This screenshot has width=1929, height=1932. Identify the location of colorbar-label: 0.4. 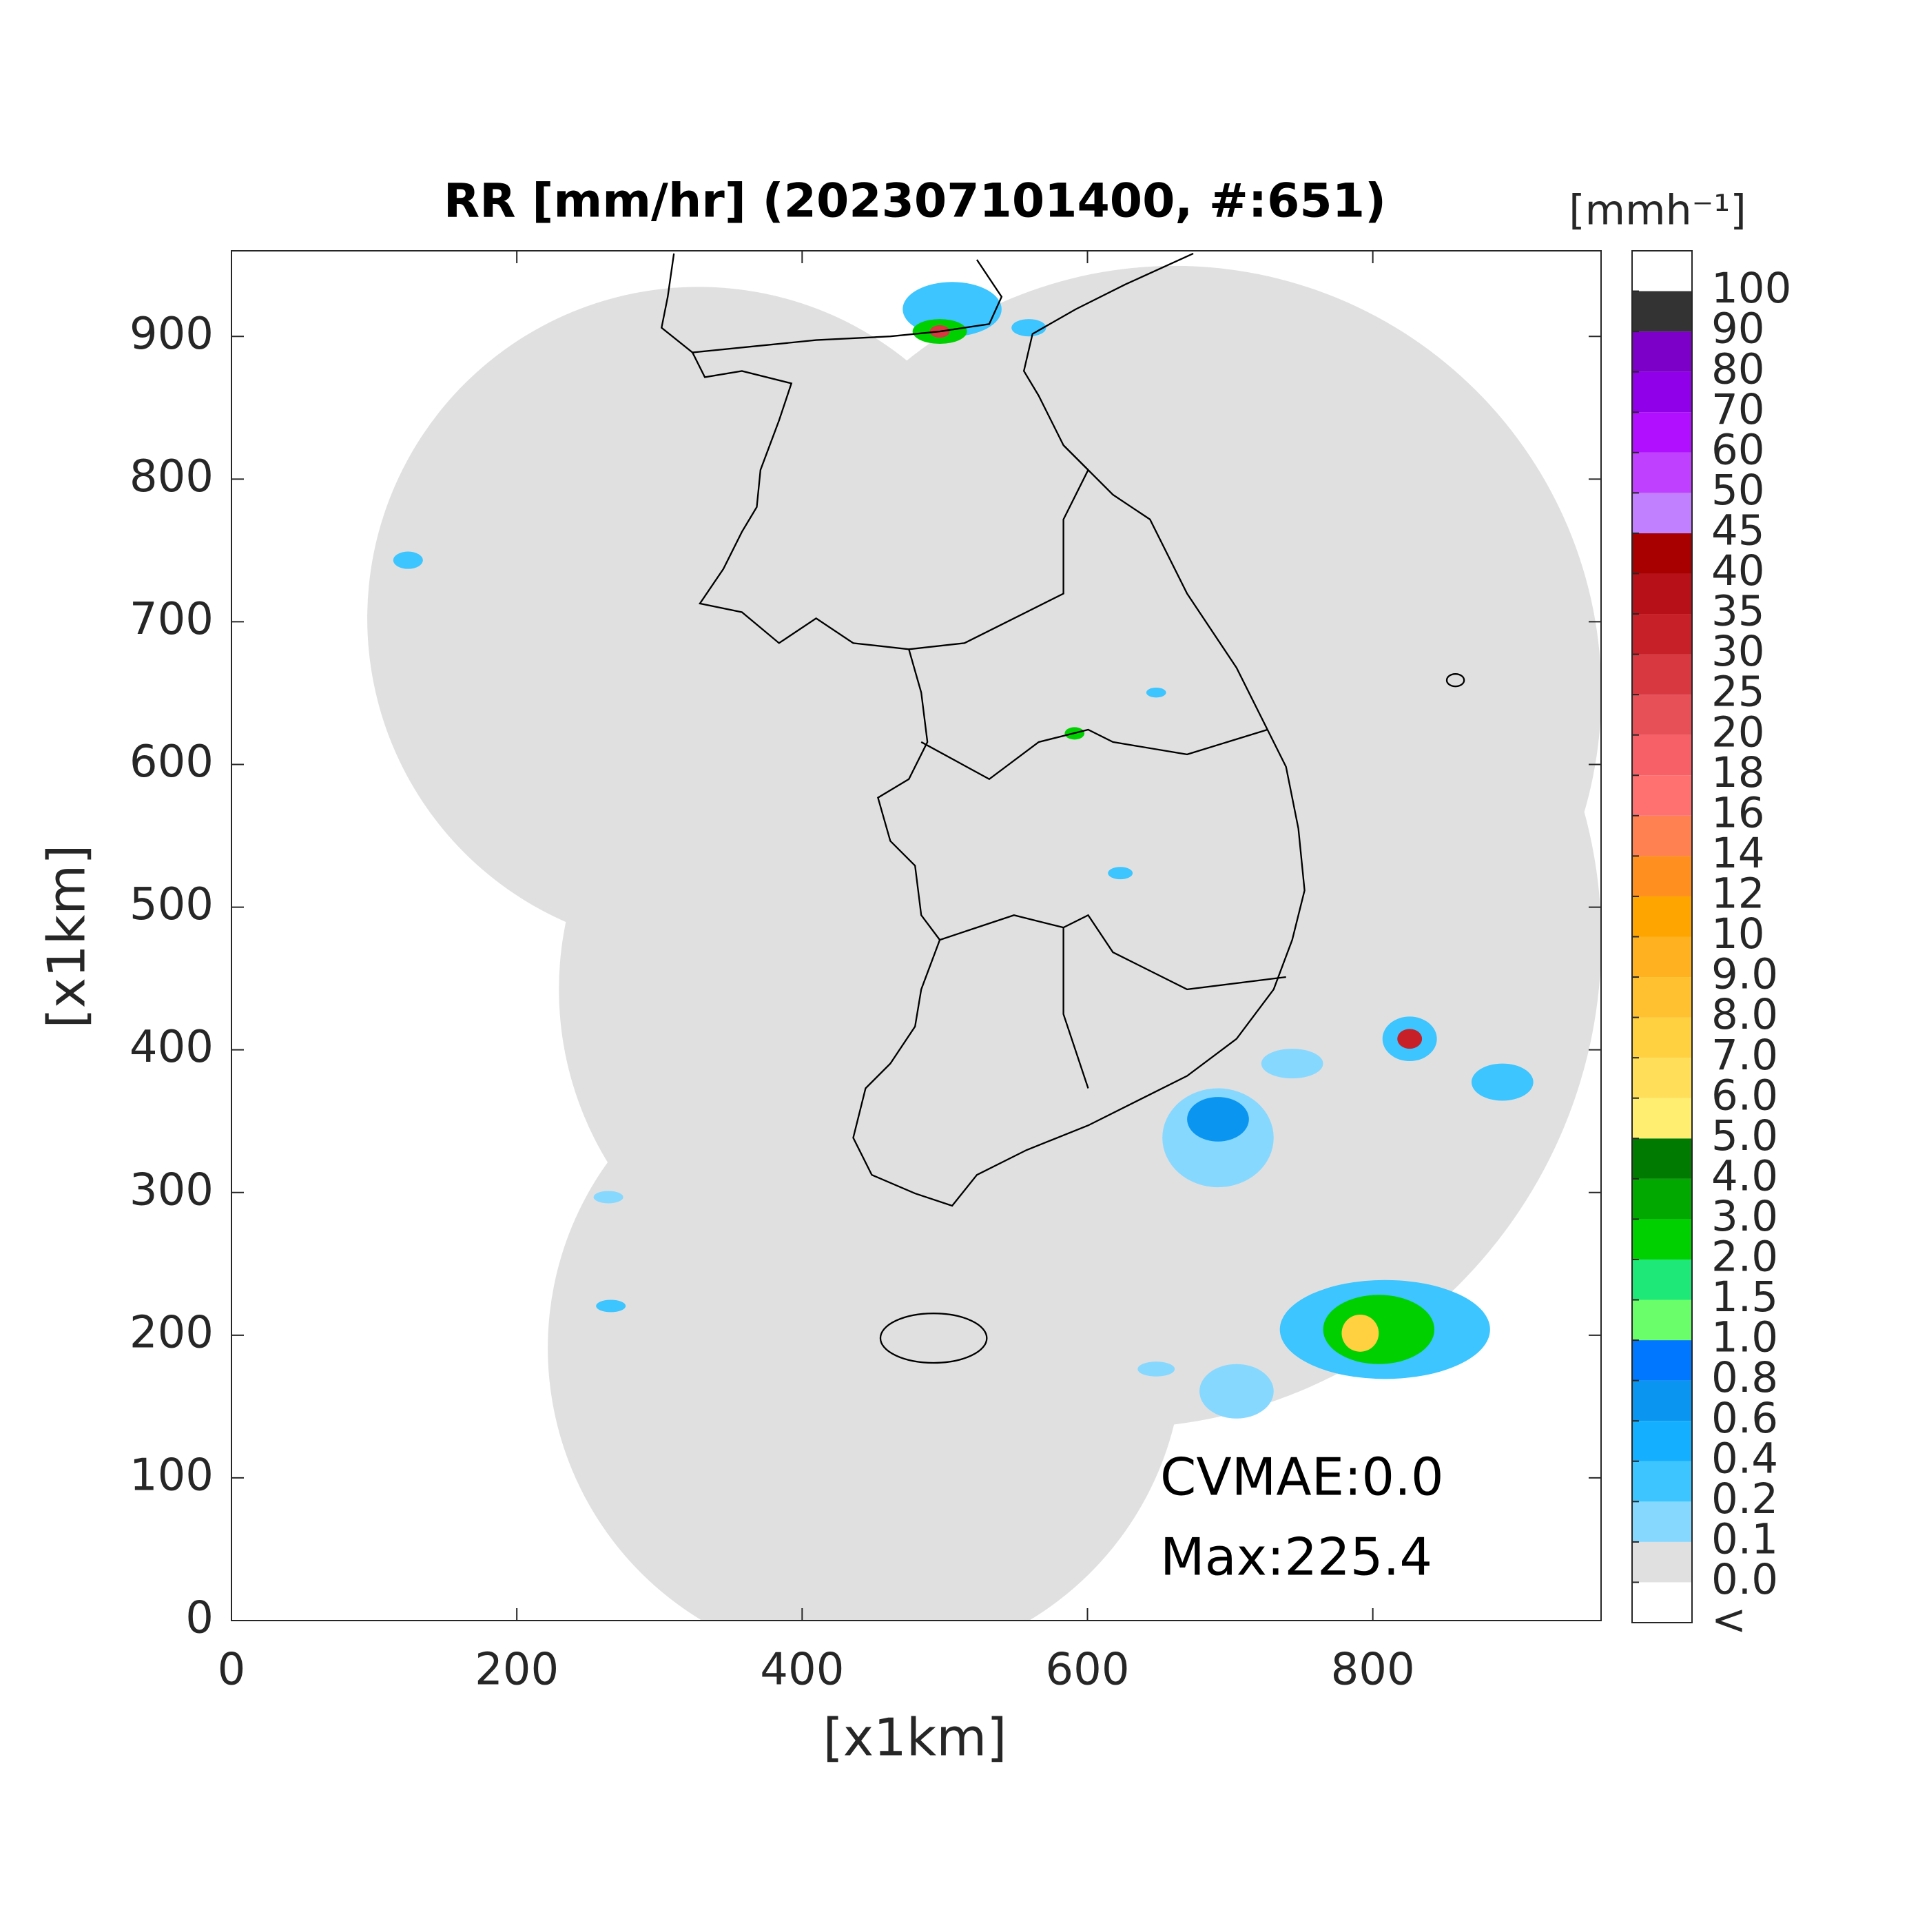
(1744, 1458).